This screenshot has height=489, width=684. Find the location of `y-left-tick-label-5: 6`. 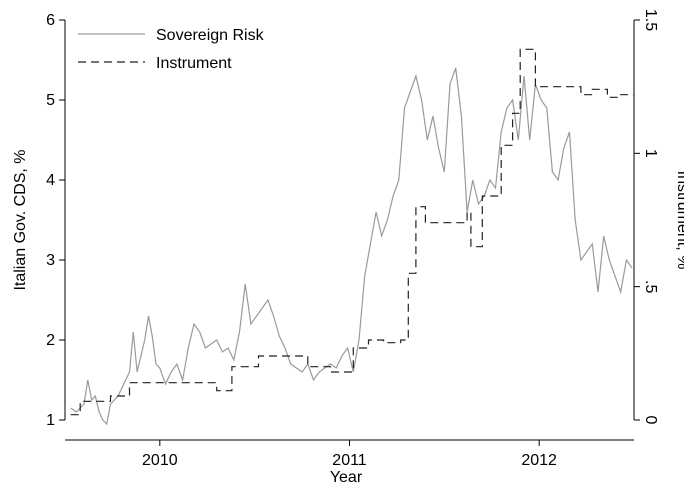

y-left-tick-label-5: 6 is located at coordinates (50, 20).